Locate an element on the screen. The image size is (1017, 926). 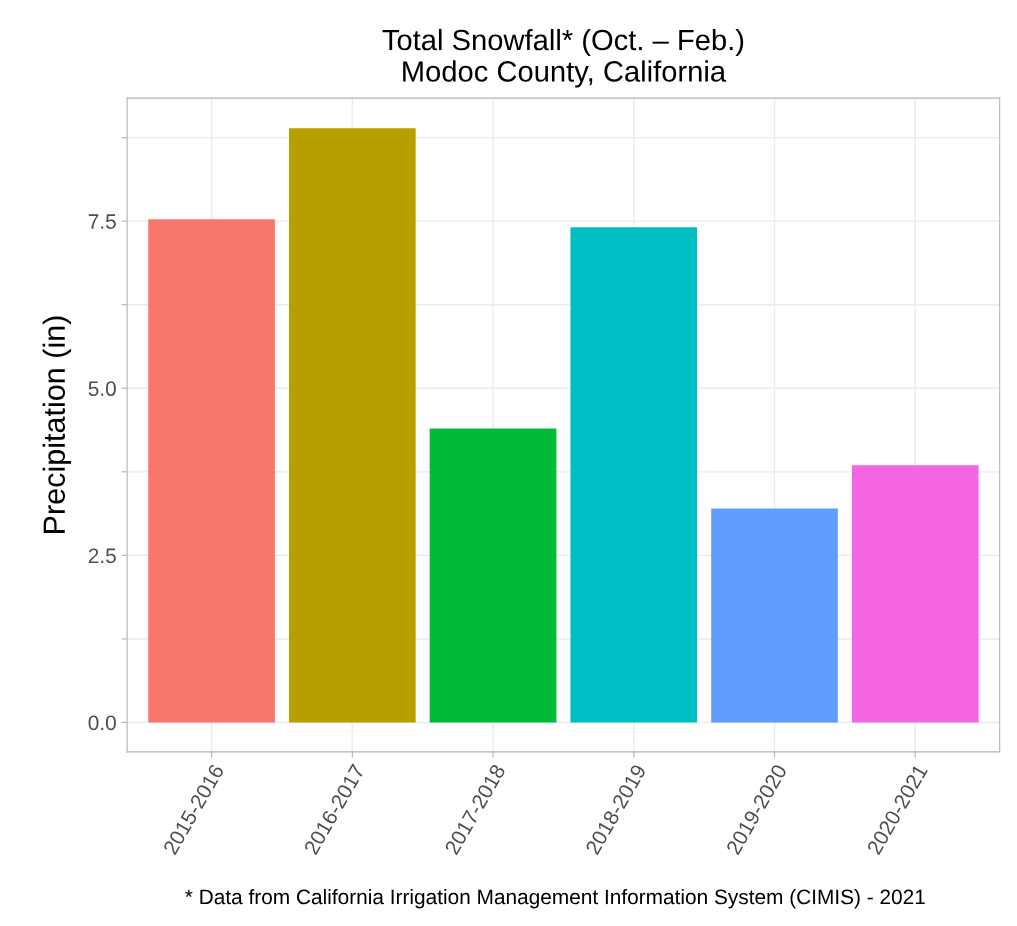
y-tick-label: 0.0 is located at coordinates (102, 723).